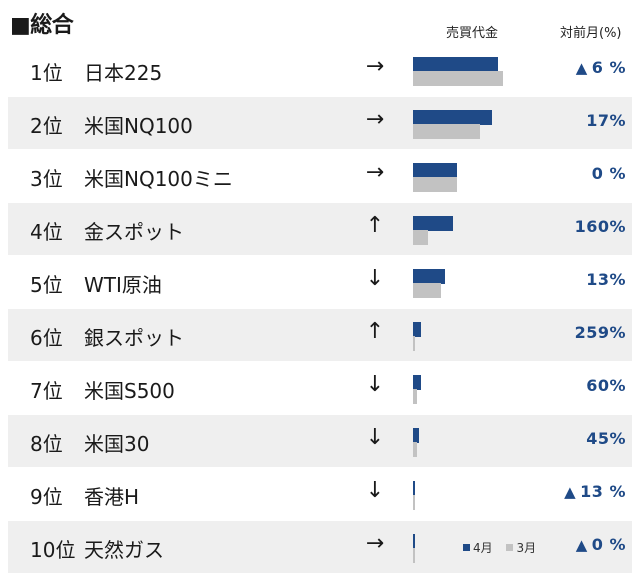 The height and width of the screenshot is (580, 640). What do you see at coordinates (320, 176) in the screenshot?
I see `ranking-row: 3位 米国NQ100ミニ → 0 %` at bounding box center [320, 176].